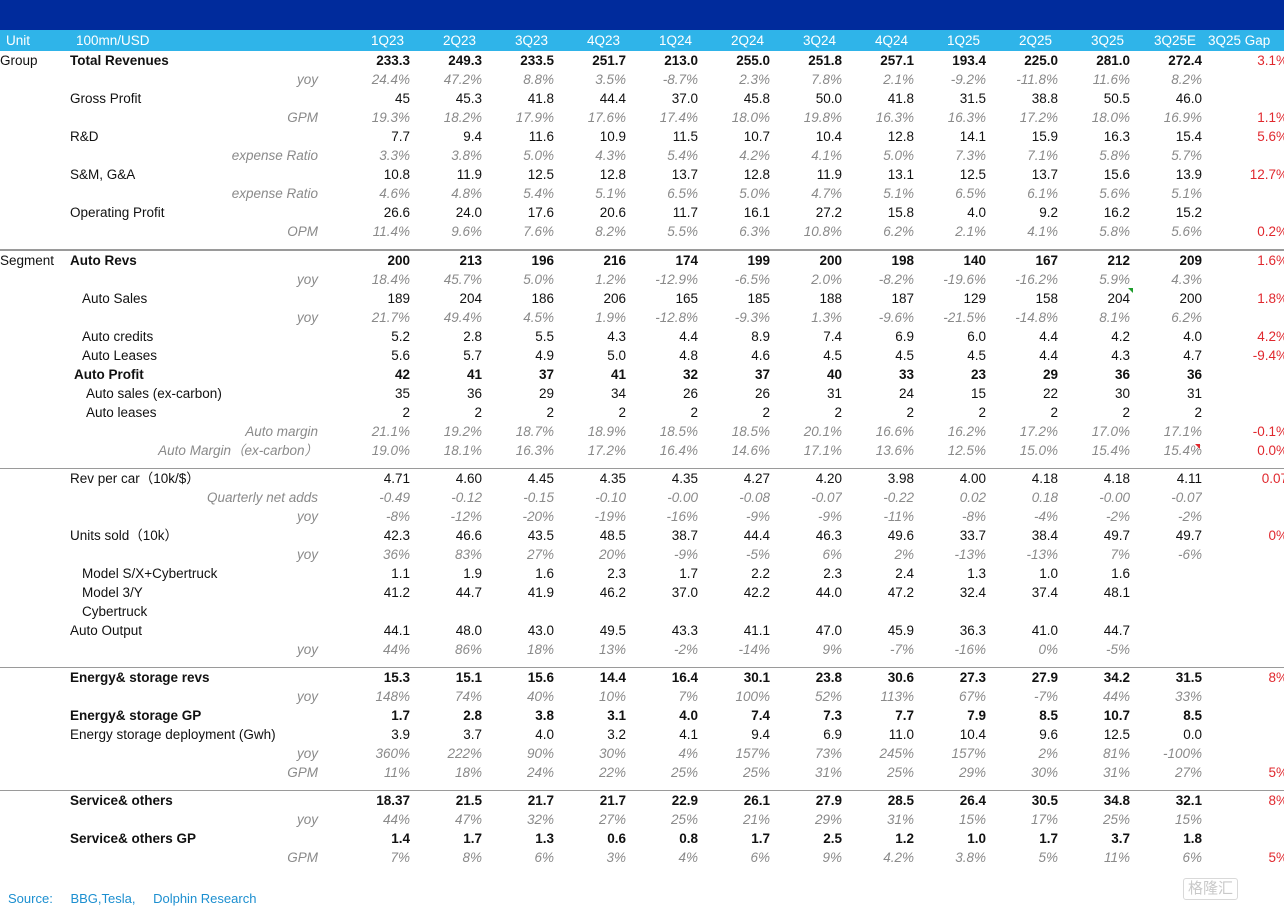 The width and height of the screenshot is (1284, 912). Describe the element at coordinates (468, 649) in the screenshot. I see `value-cell: 86%` at that location.